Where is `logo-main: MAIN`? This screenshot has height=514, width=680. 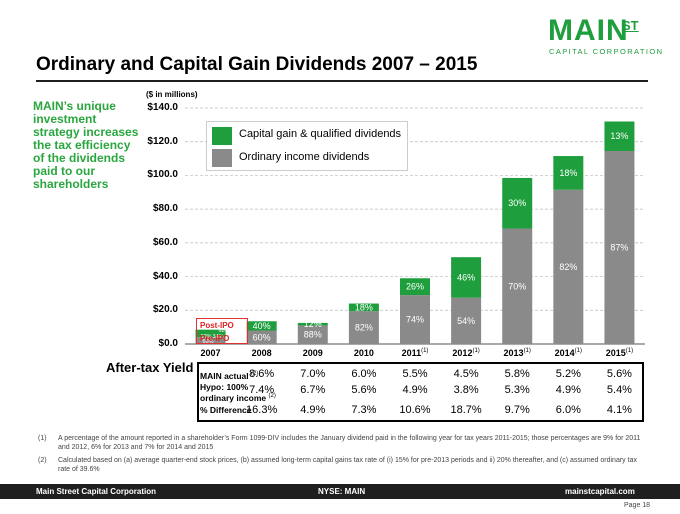
logo-main: MAIN is located at coordinates (588, 30).